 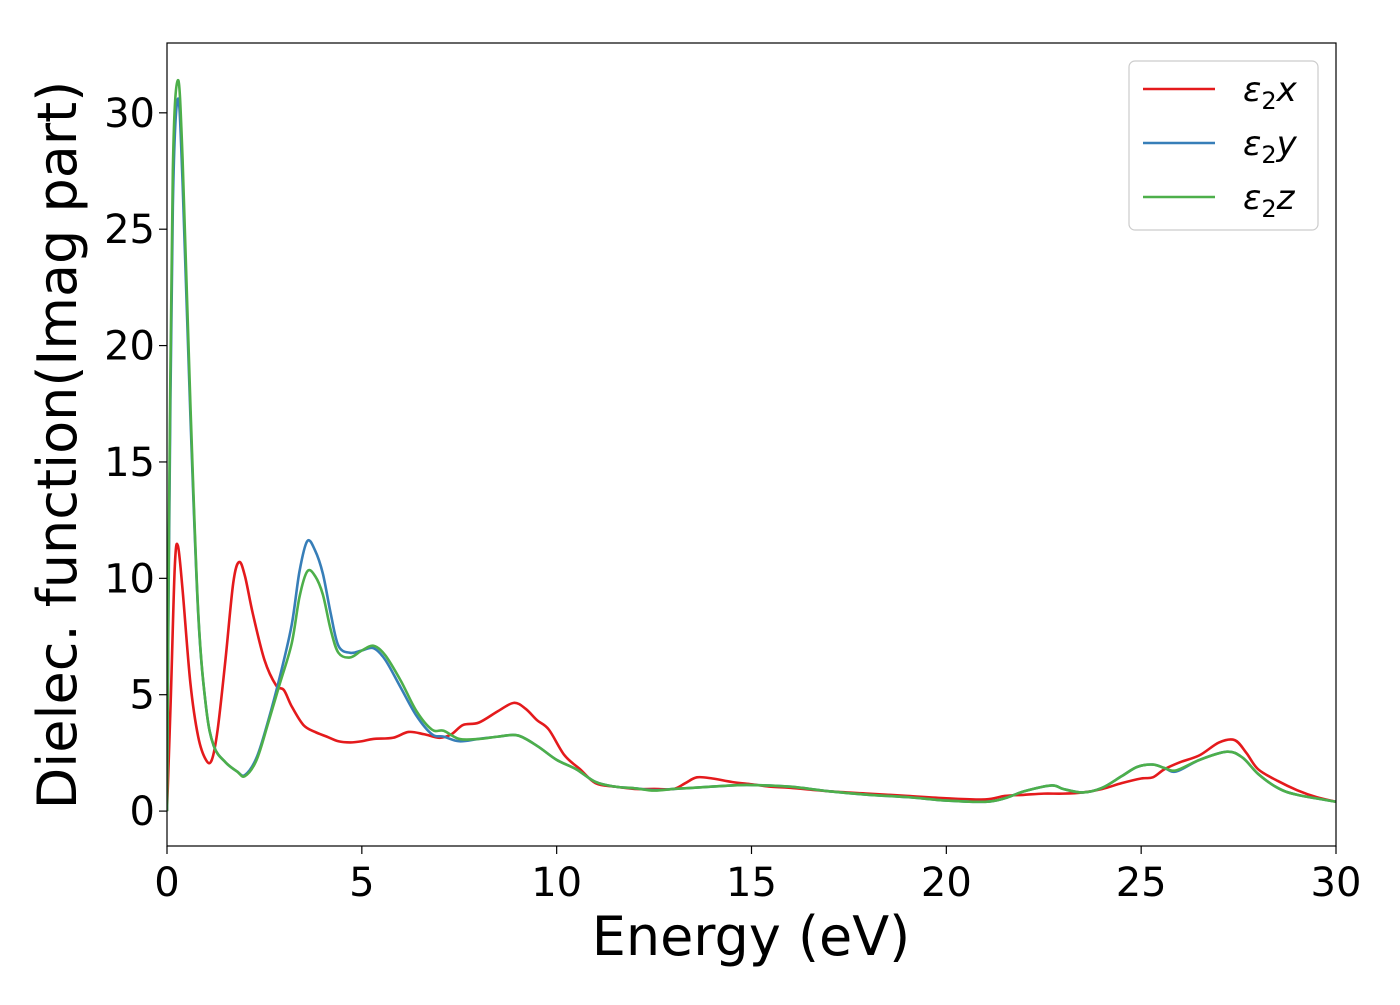 What do you see at coordinates (1269, 200) in the screenshot?
I see `legend-label-z: ε2z` at bounding box center [1269, 200].